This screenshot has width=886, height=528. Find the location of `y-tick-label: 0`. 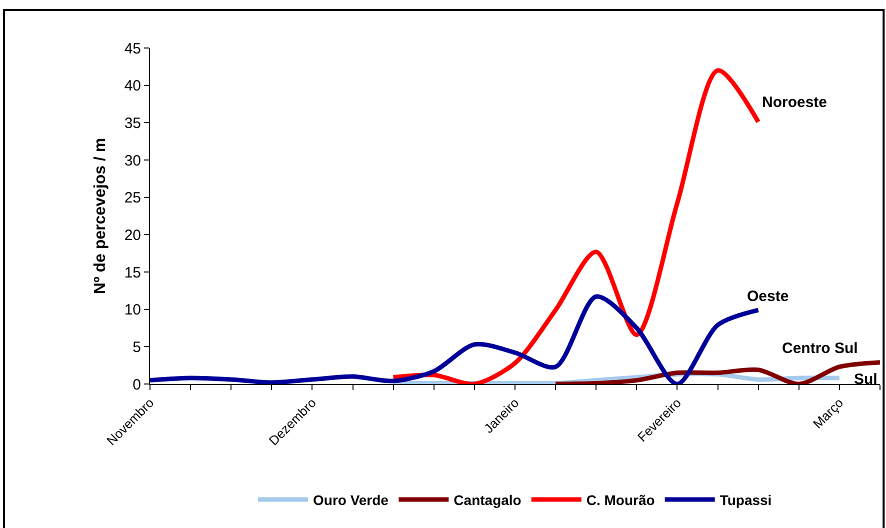

y-tick-label: 0 is located at coordinates (136, 385).